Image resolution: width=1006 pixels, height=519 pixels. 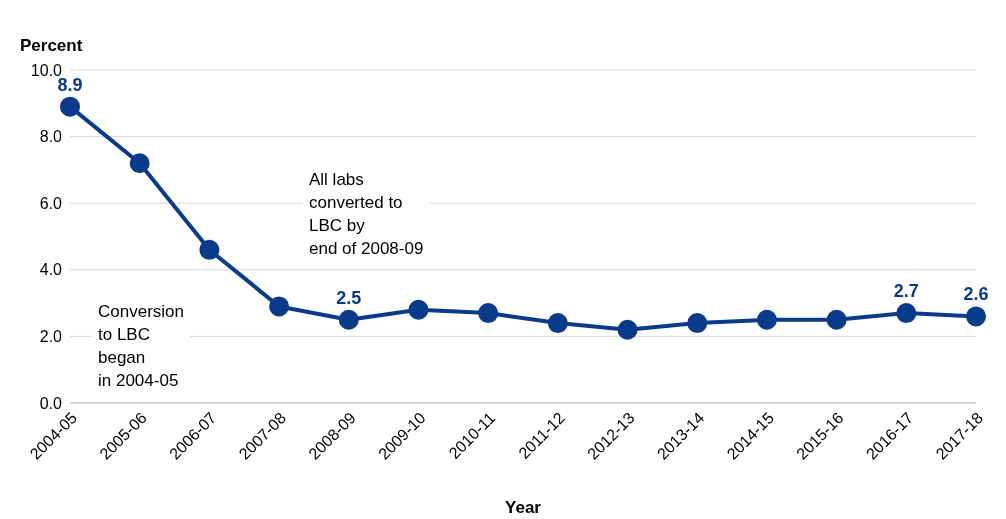 What do you see at coordinates (976, 294) in the screenshot?
I see `data-label: 2.6` at bounding box center [976, 294].